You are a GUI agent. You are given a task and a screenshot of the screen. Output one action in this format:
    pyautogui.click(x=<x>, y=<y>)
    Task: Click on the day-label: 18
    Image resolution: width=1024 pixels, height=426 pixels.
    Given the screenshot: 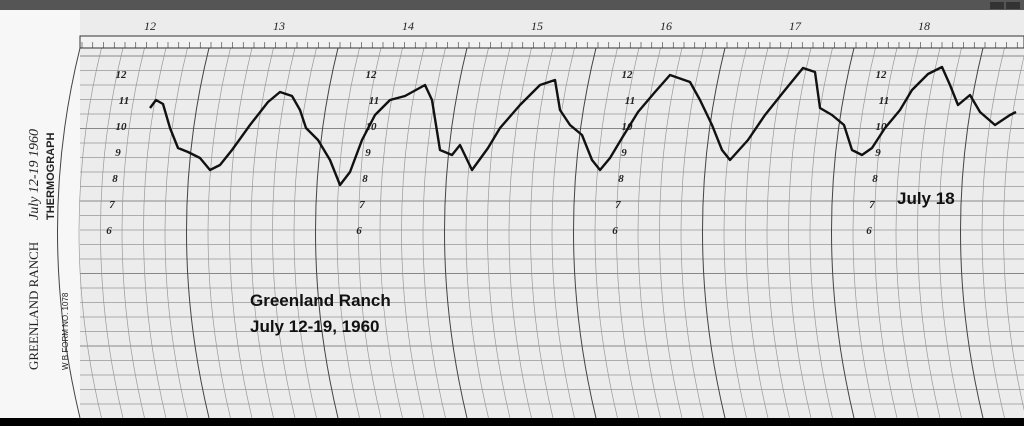 What is the action you would take?
    pyautogui.click(x=924, y=26)
    